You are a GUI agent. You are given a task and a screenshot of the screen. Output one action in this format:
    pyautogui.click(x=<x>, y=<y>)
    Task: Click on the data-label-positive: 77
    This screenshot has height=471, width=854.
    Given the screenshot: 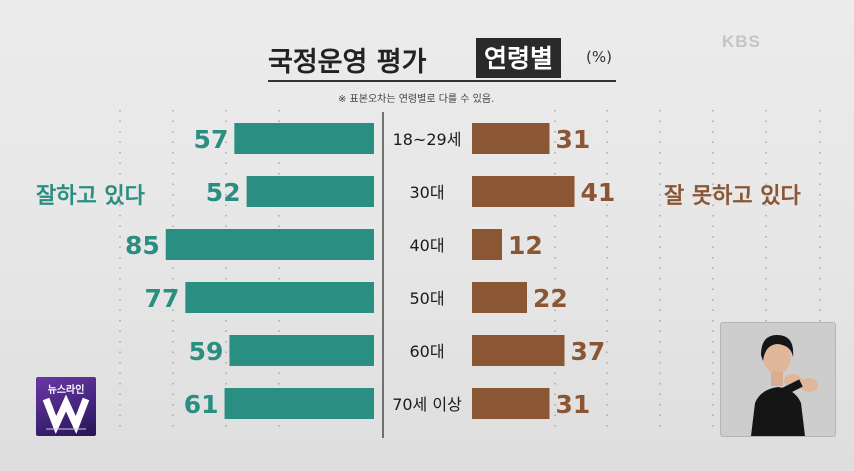 What is the action you would take?
    pyautogui.click(x=162, y=298)
    